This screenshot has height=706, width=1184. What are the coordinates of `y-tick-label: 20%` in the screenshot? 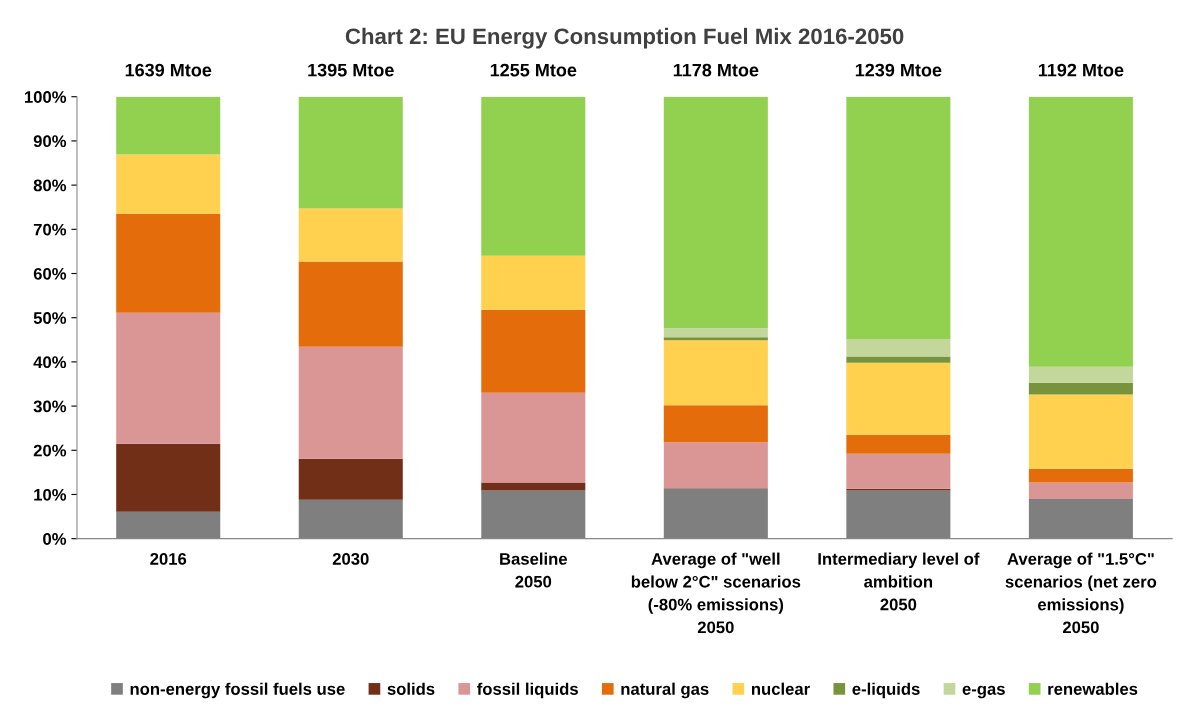 It's located at (50, 450).